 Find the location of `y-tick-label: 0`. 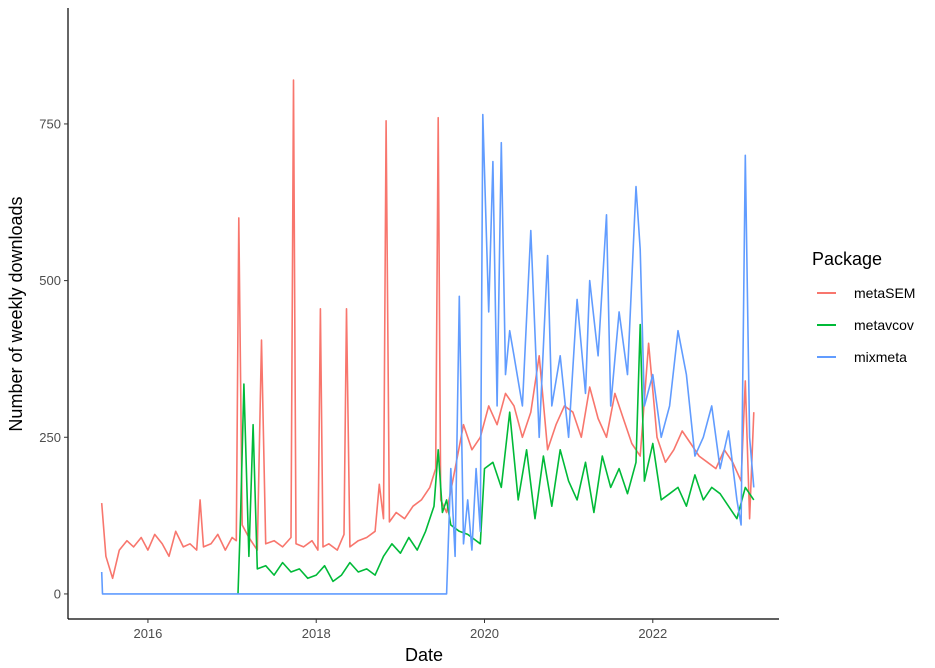

y-tick-label: 0 is located at coordinates (57, 593).